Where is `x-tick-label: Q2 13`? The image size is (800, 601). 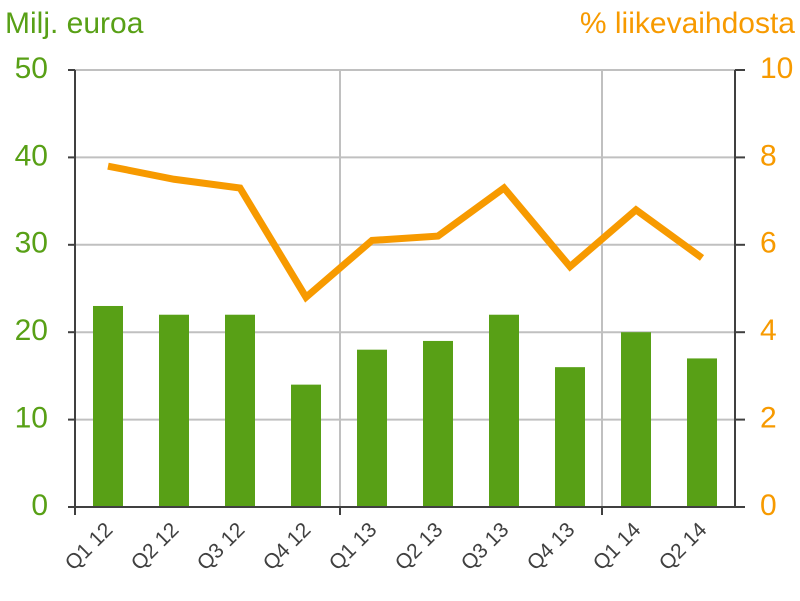 x-tick-label: Q2 13 is located at coordinates (419, 546).